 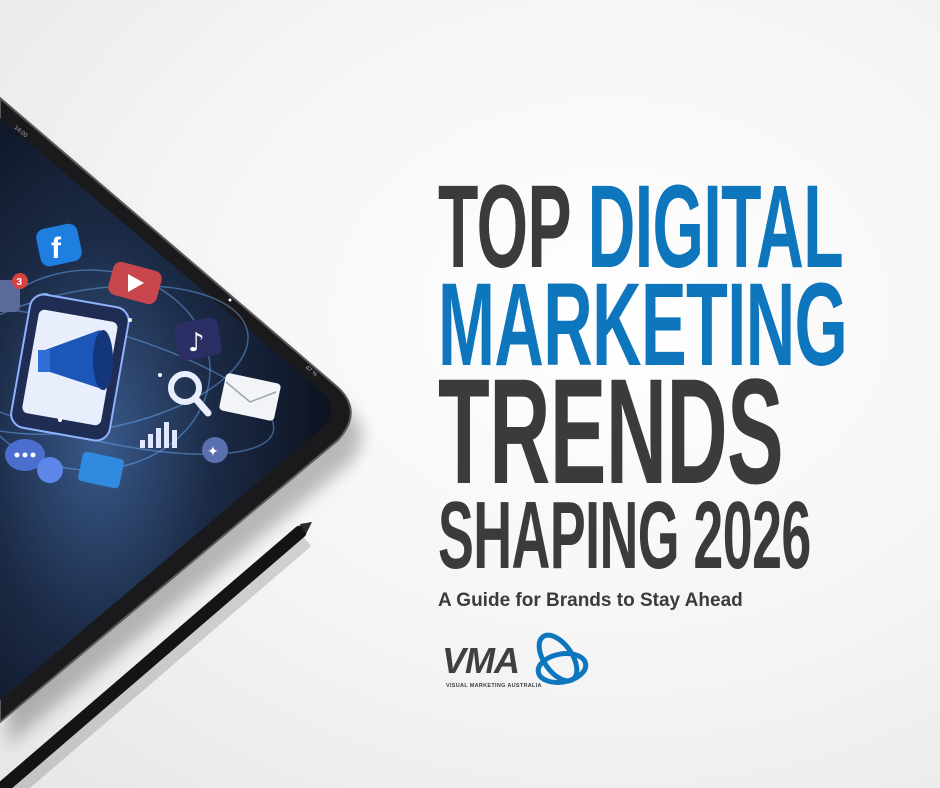 I want to click on headline-digital: DIGITAL, so click(x=715, y=227).